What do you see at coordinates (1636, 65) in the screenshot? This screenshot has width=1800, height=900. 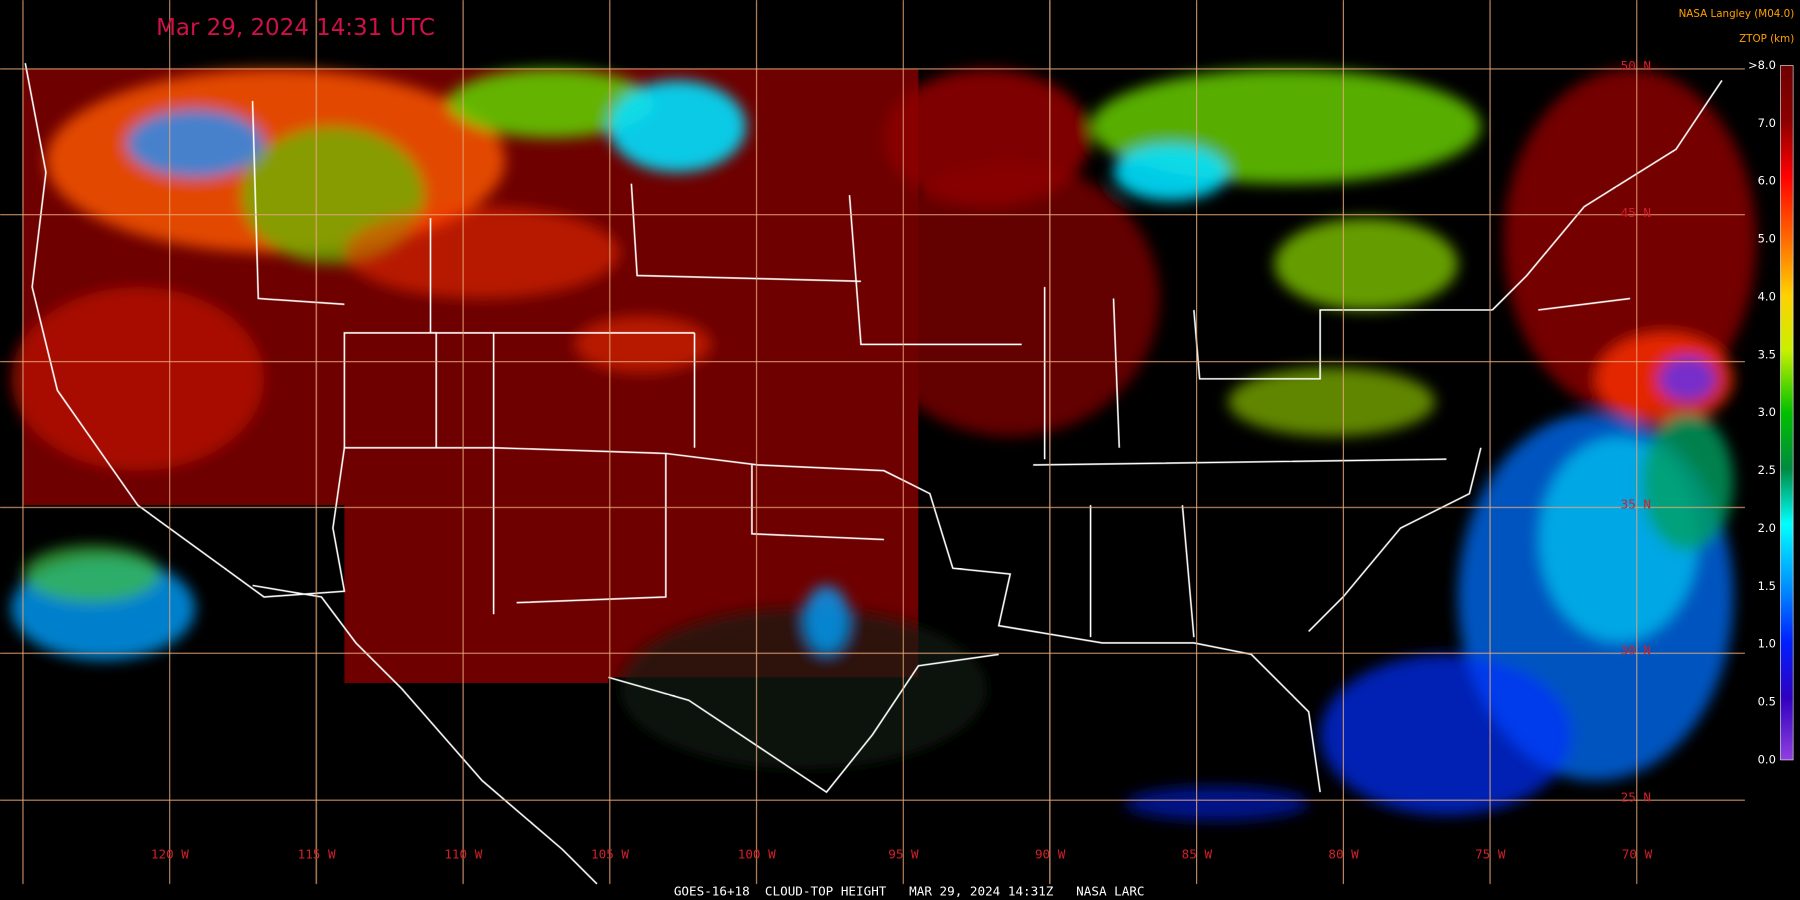 I see `latitude-label: 50 N` at bounding box center [1636, 65].